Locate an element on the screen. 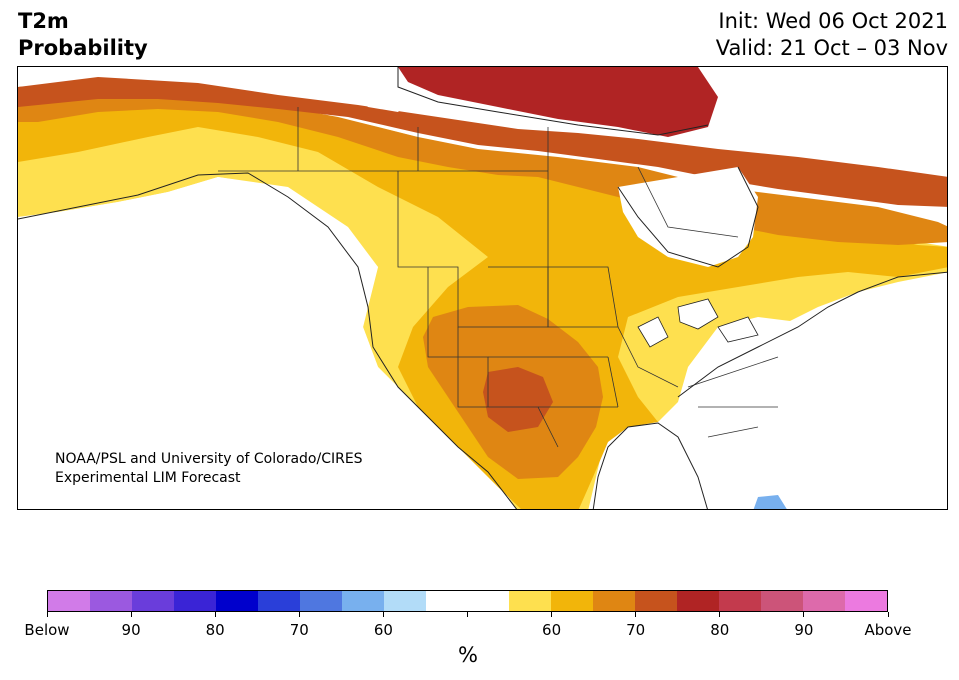  shade-90-100-south is located at coordinates (518, 399).